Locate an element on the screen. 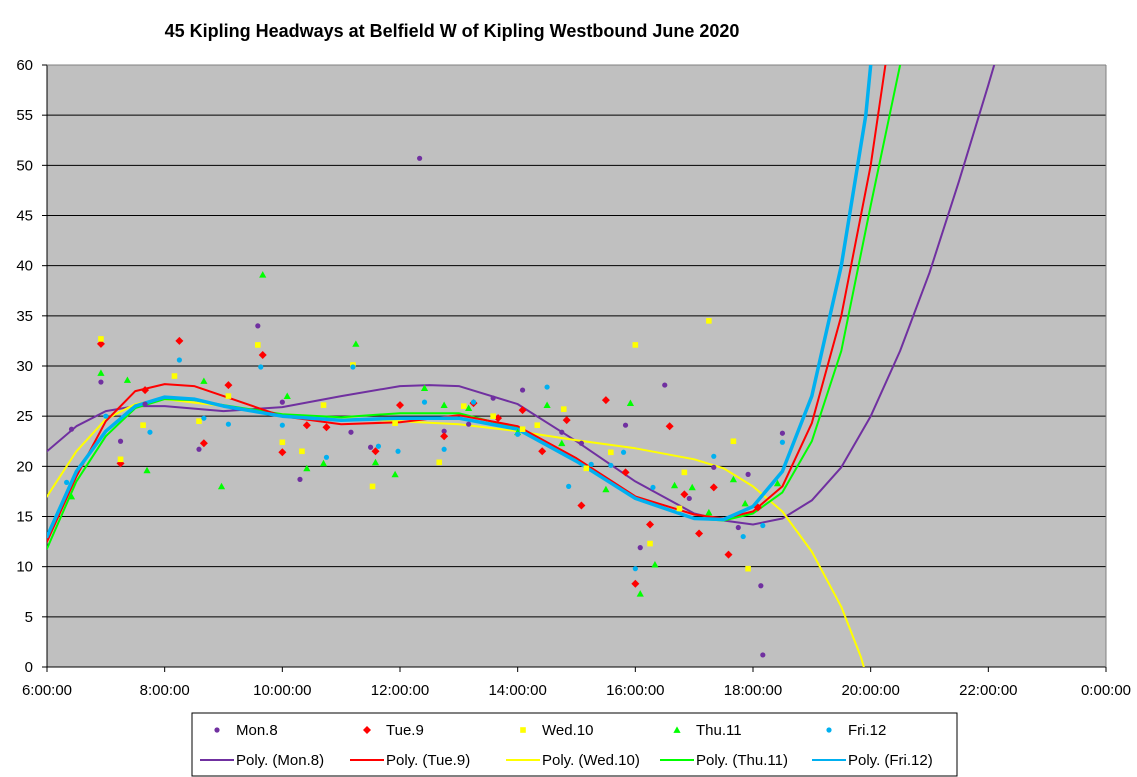  y-axis-tick-labels: 0 5 10 15 20 25 30 35 40 45 50 55 60 is located at coordinates (24, 366).